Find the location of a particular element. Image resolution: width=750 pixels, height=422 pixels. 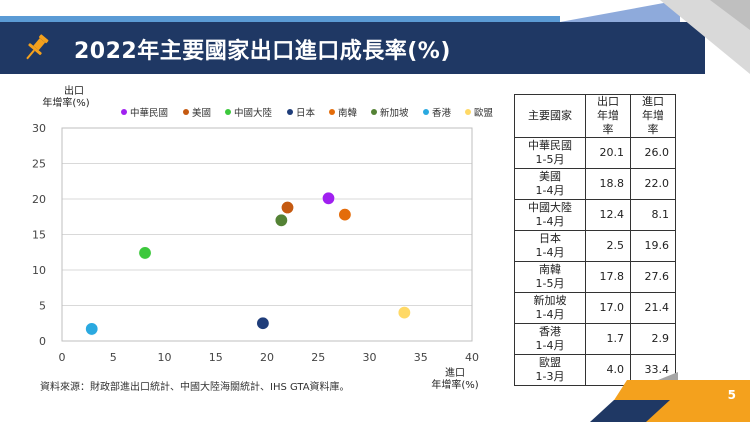

table-cell-country: 新加坡 1-4月 is located at coordinates (550, 308).